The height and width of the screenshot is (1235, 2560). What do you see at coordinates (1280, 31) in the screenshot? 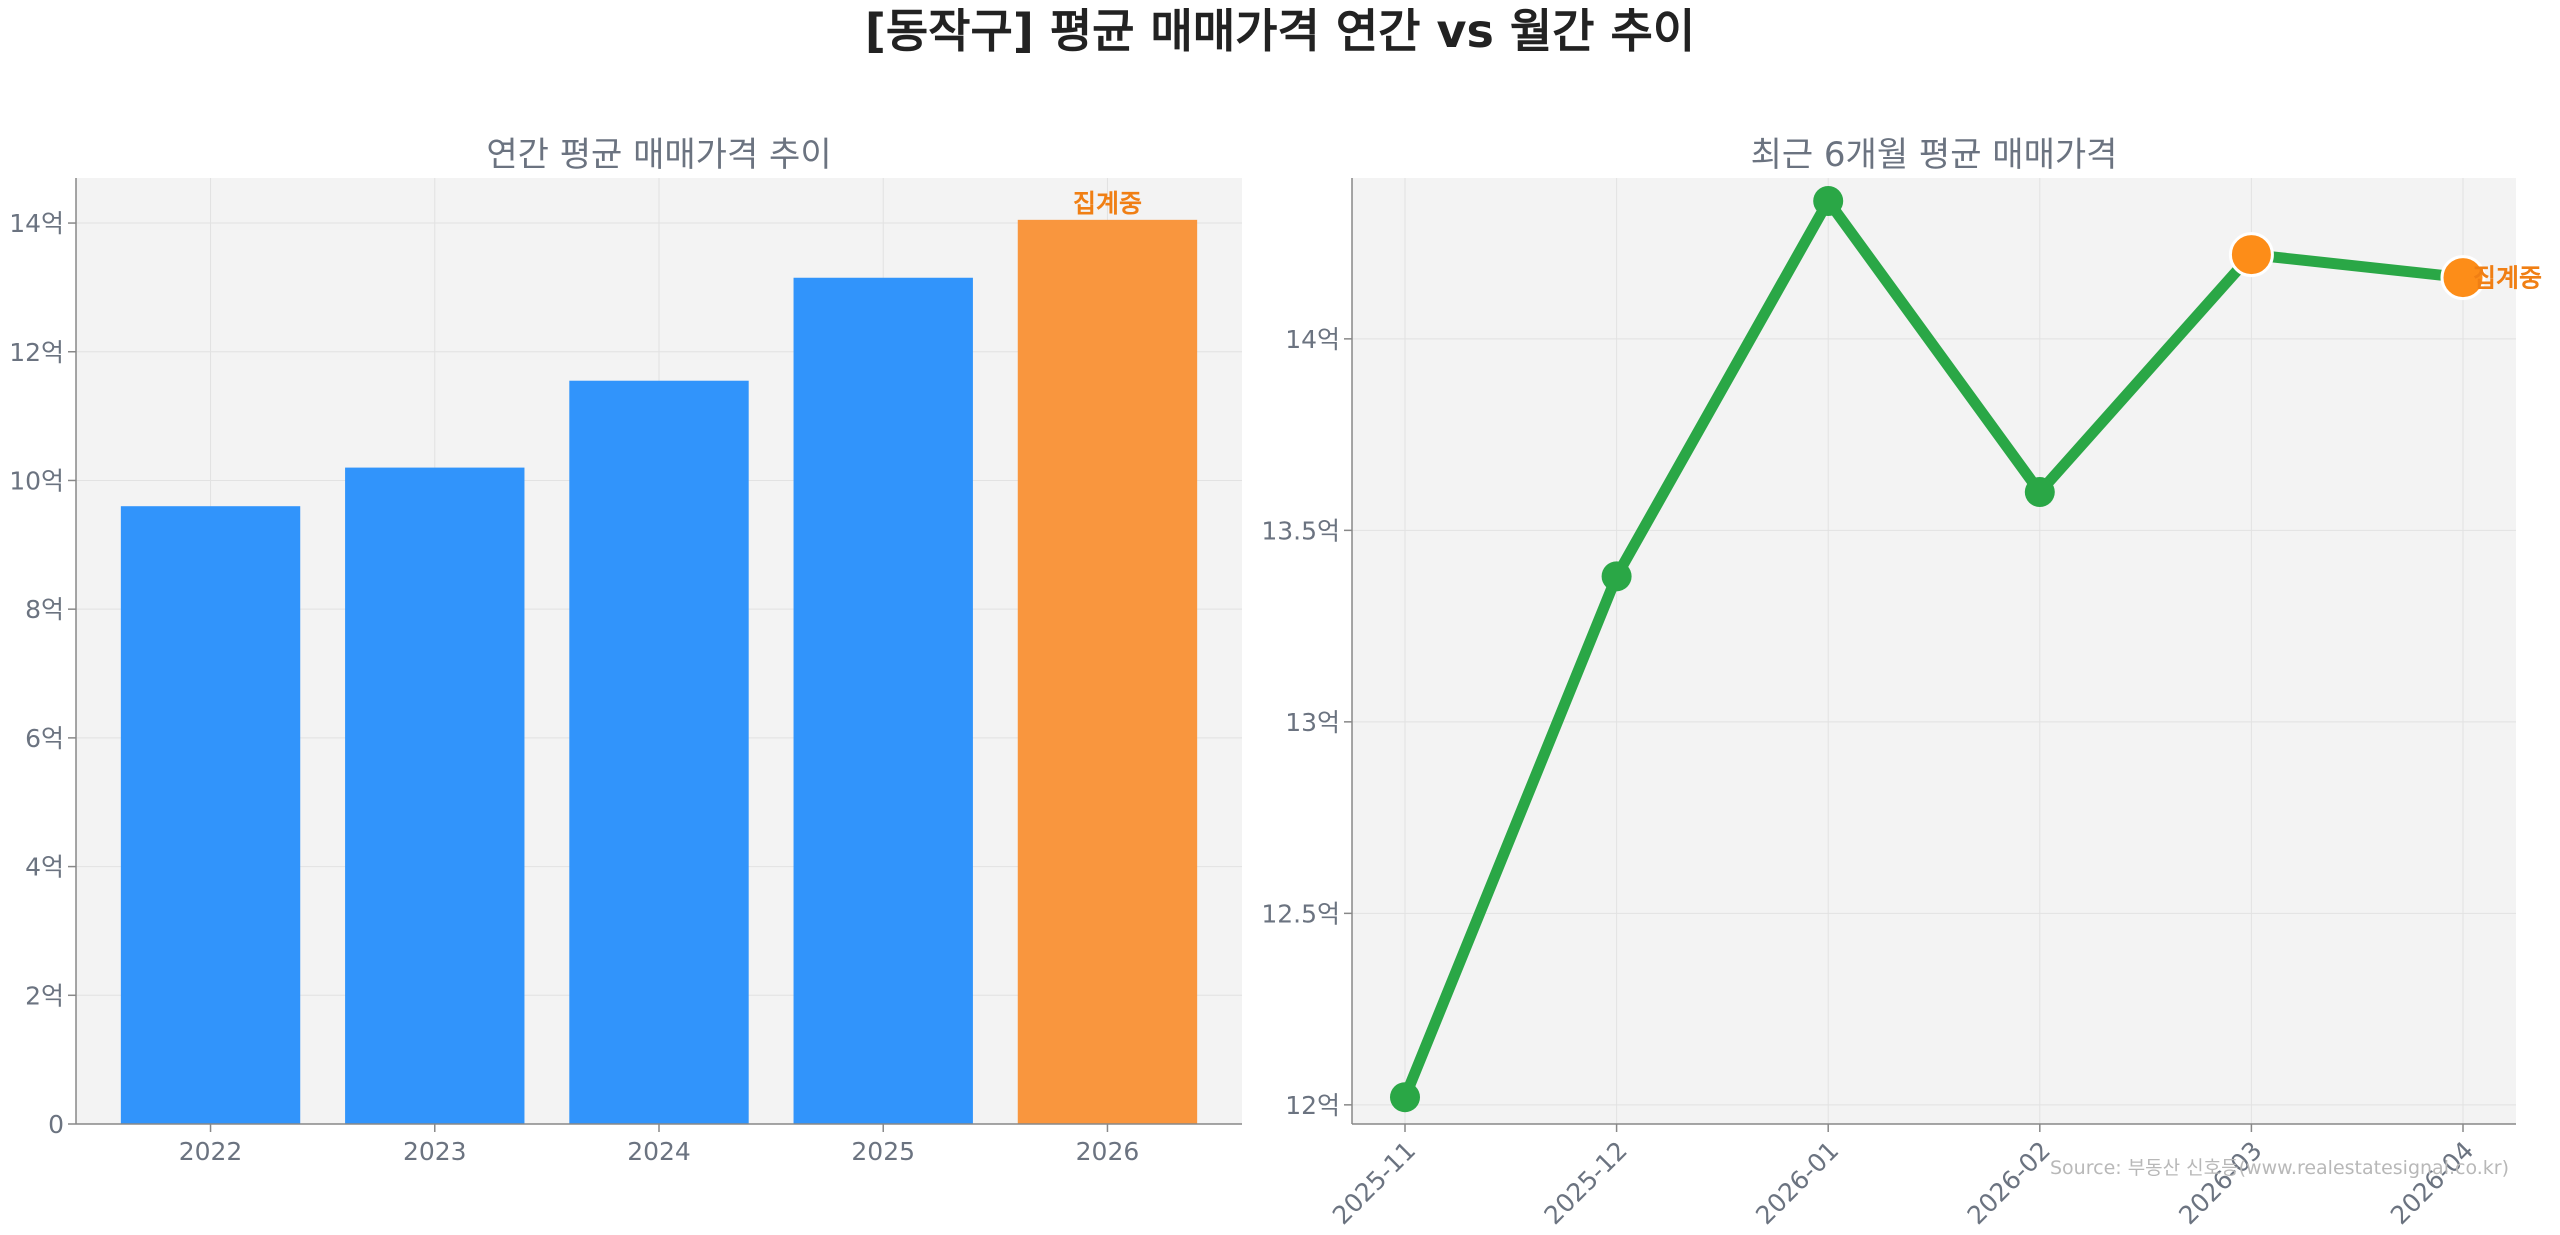
I see `main-title: [동작구] 평균 매매가격 연간 vs 월간 추이` at bounding box center [1280, 31].